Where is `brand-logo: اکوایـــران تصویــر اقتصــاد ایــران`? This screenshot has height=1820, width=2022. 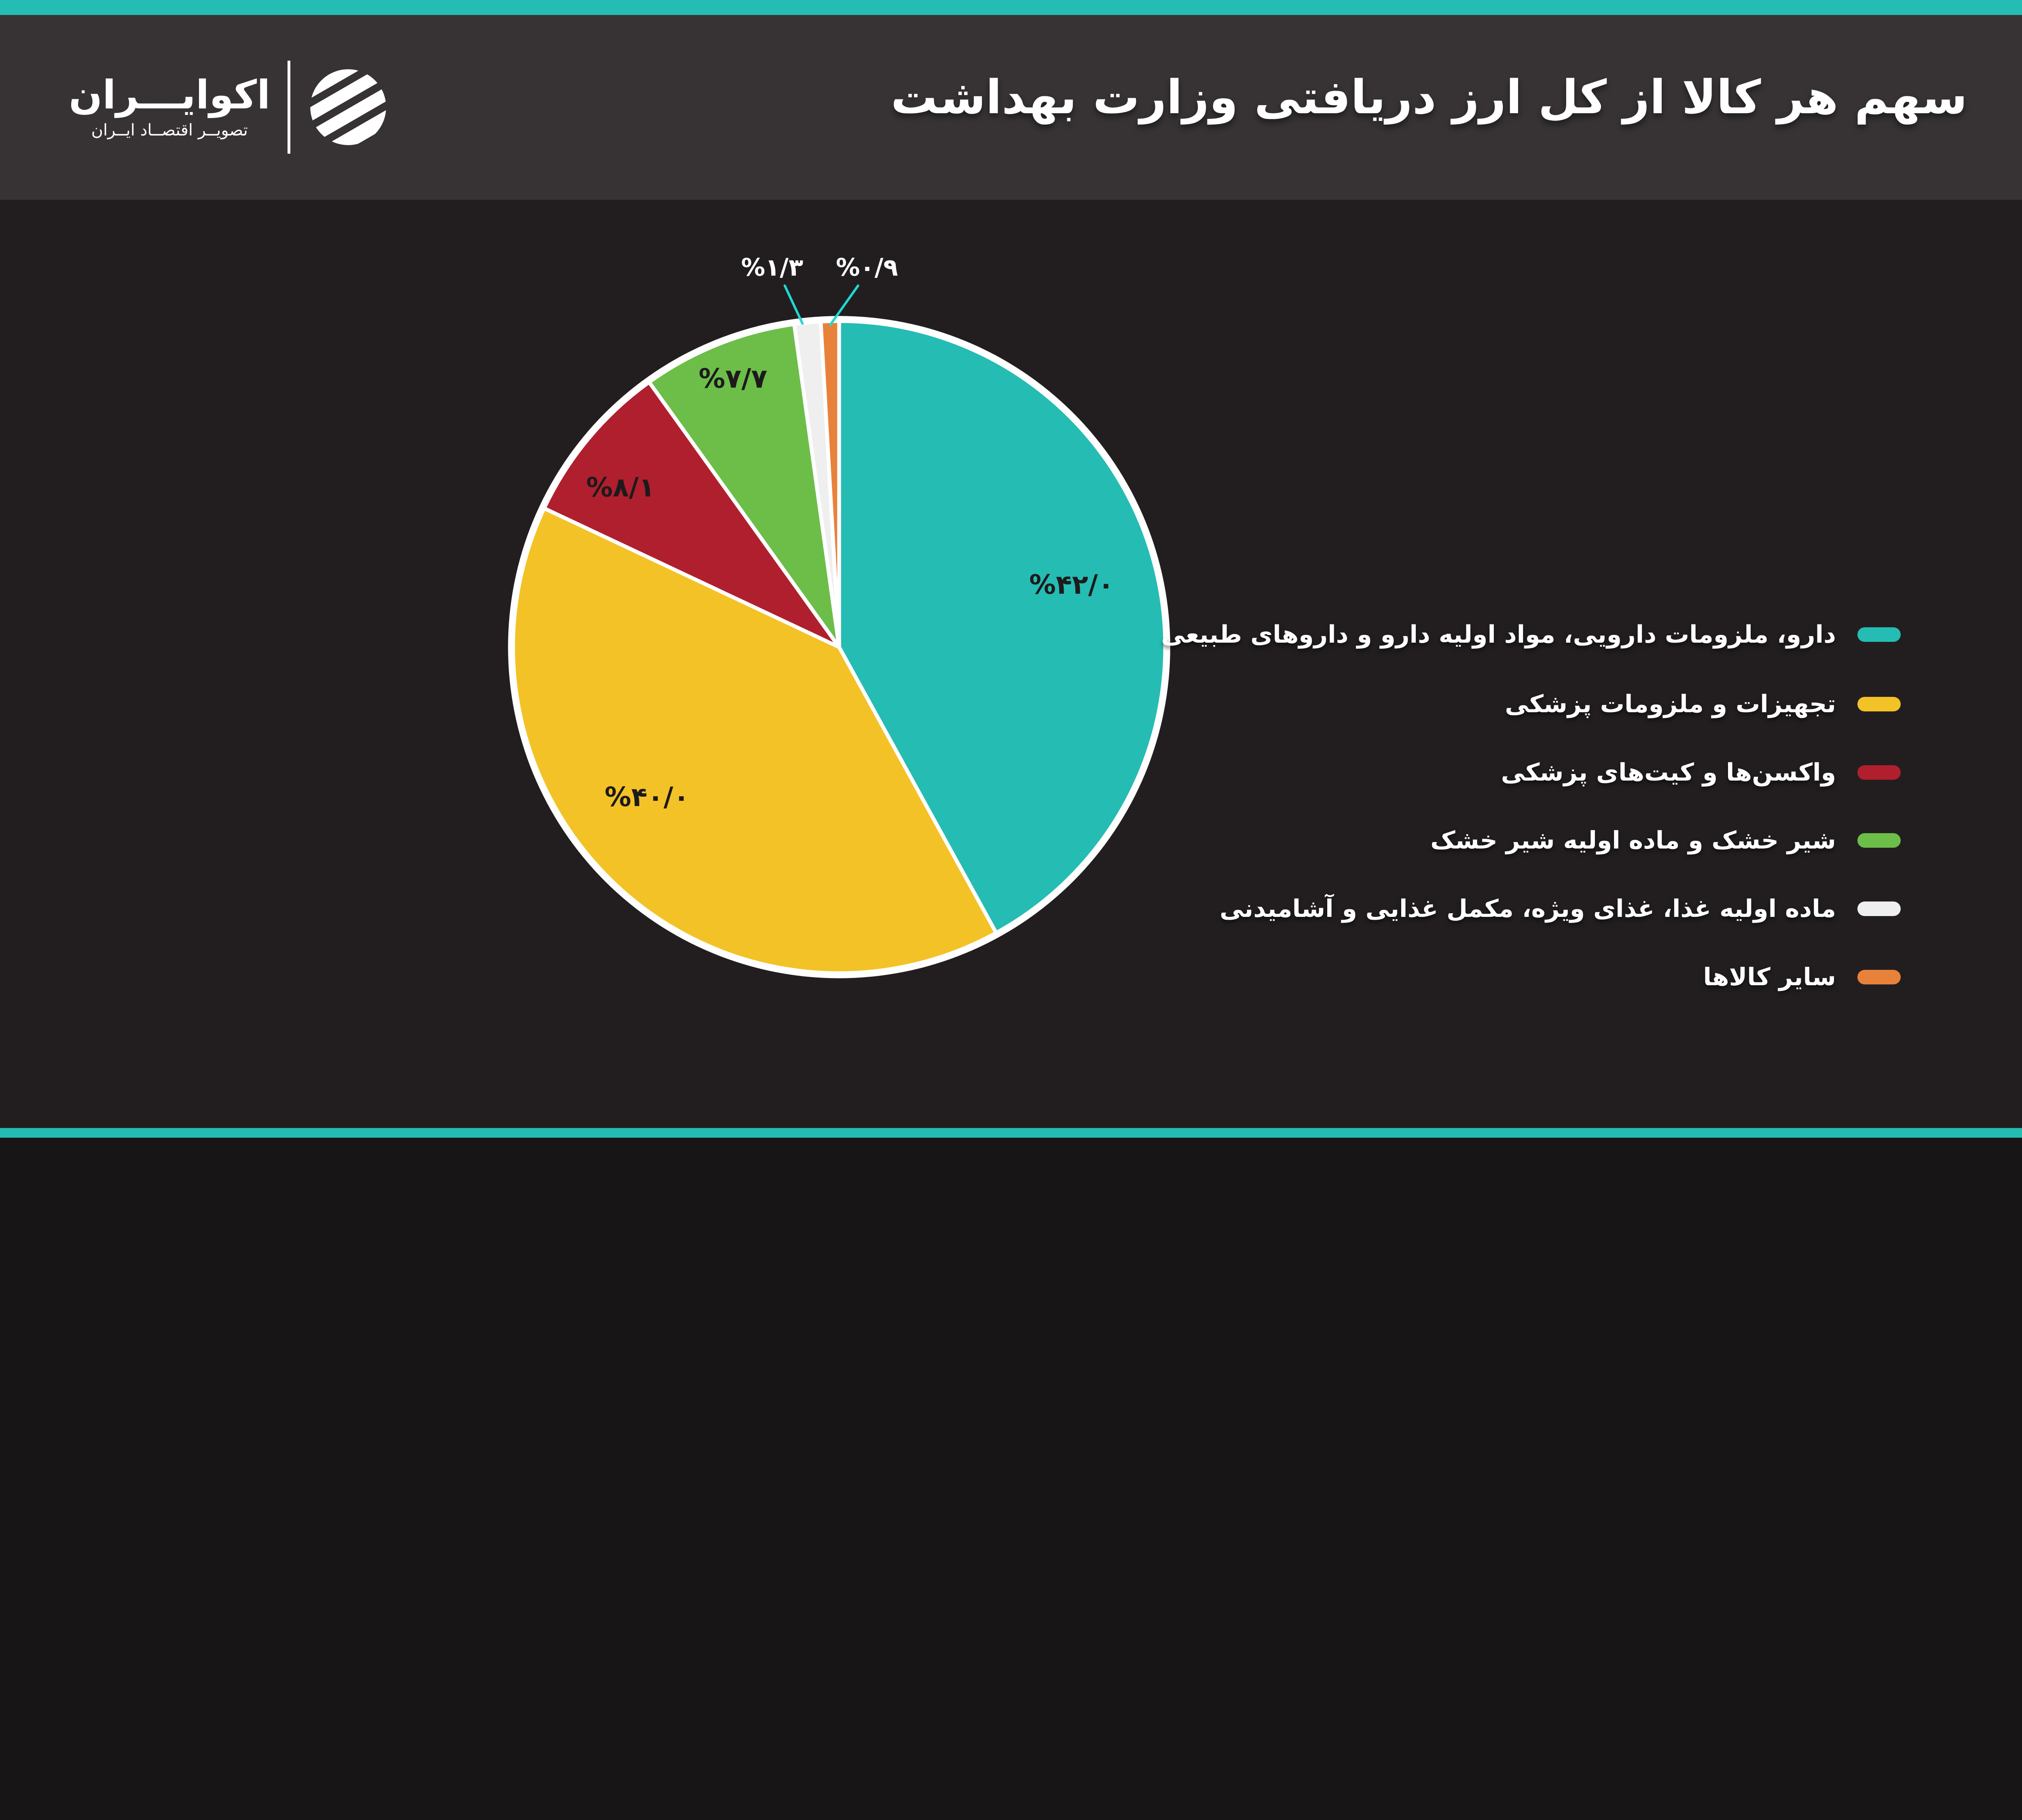 brand-logo: اکوایـــران تصویــر اقتصــاد ایــران is located at coordinates (229, 107).